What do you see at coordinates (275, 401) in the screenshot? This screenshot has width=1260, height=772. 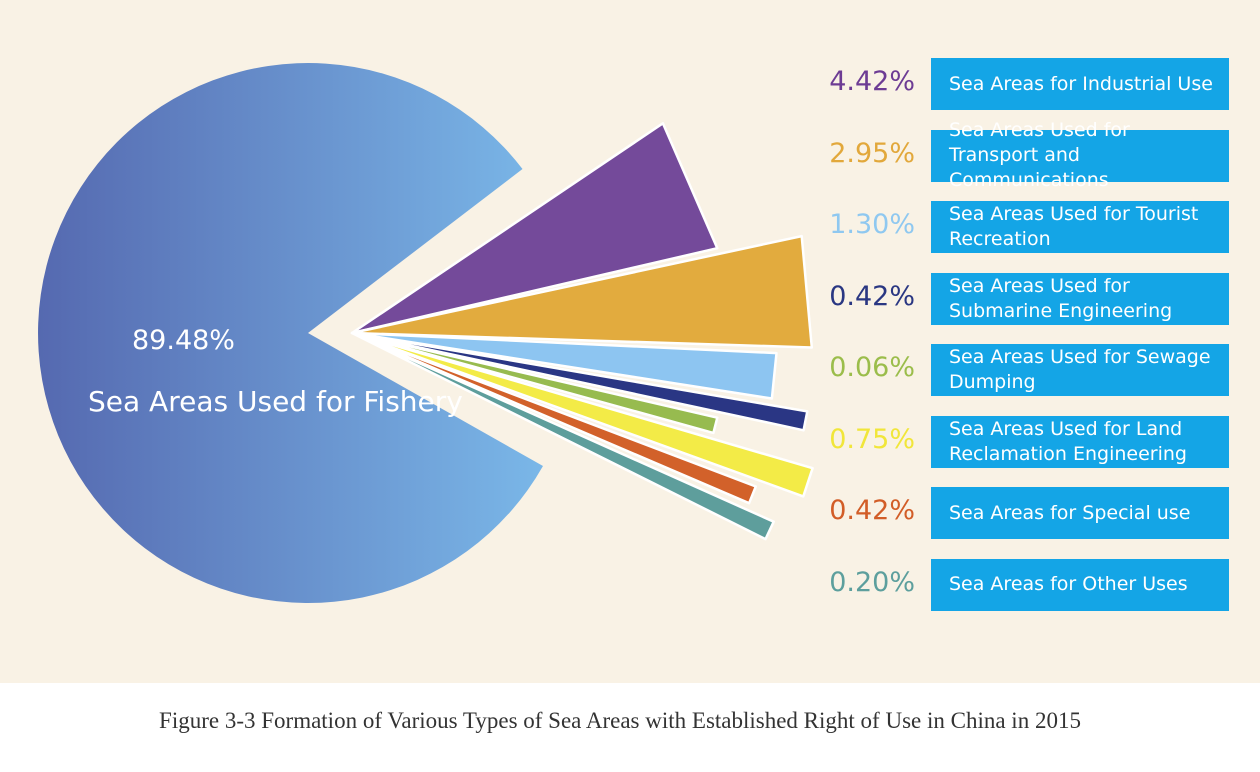 I see `fishery-category-label: Sea Areas Used for Fishery` at bounding box center [275, 401].